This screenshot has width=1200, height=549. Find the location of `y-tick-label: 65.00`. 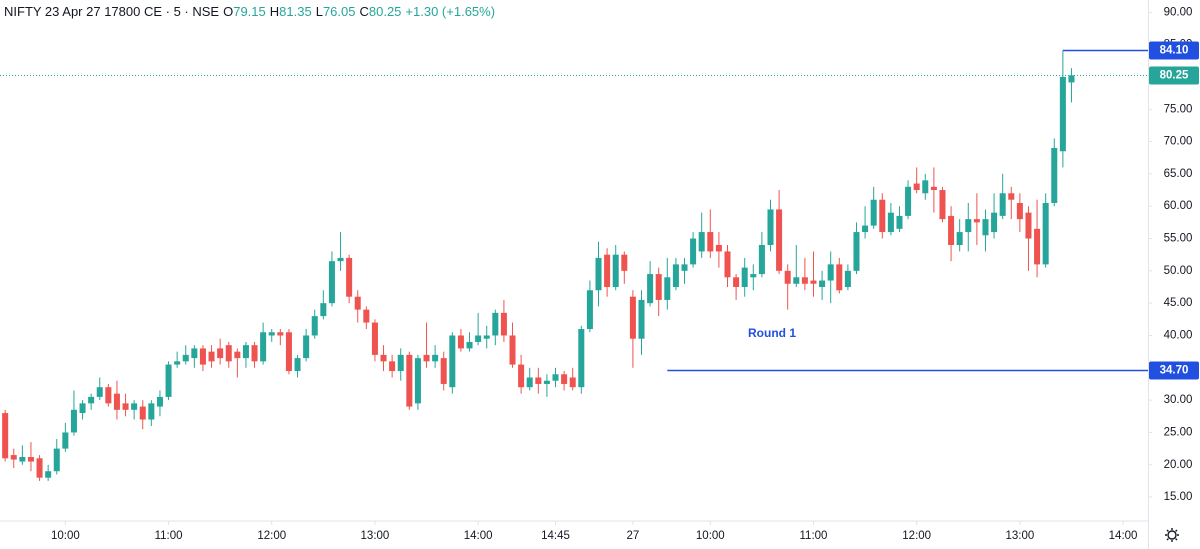

y-tick-label: 65.00 is located at coordinates (1178, 174).